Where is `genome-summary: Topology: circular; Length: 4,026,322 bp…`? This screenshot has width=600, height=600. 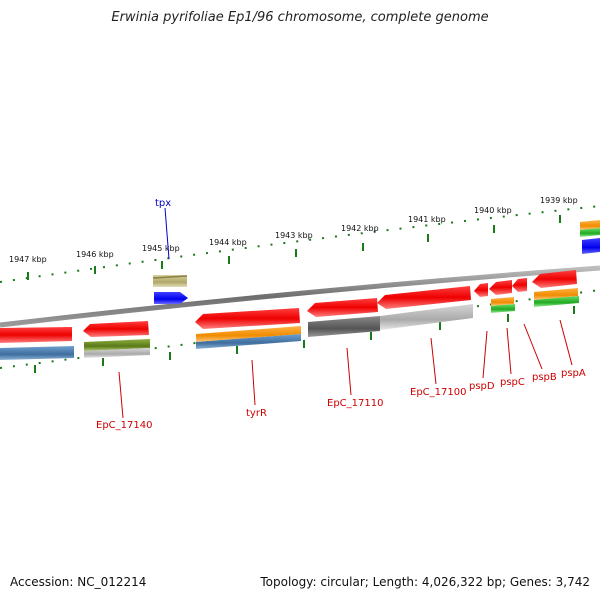
genome-summary: Topology: circular; Length: 4,026,322 bp… is located at coordinates (425, 582).